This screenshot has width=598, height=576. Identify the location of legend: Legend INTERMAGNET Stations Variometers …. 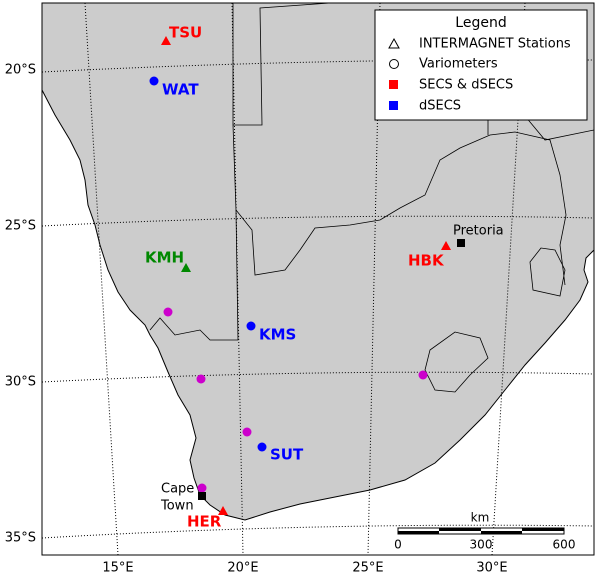
(481, 65).